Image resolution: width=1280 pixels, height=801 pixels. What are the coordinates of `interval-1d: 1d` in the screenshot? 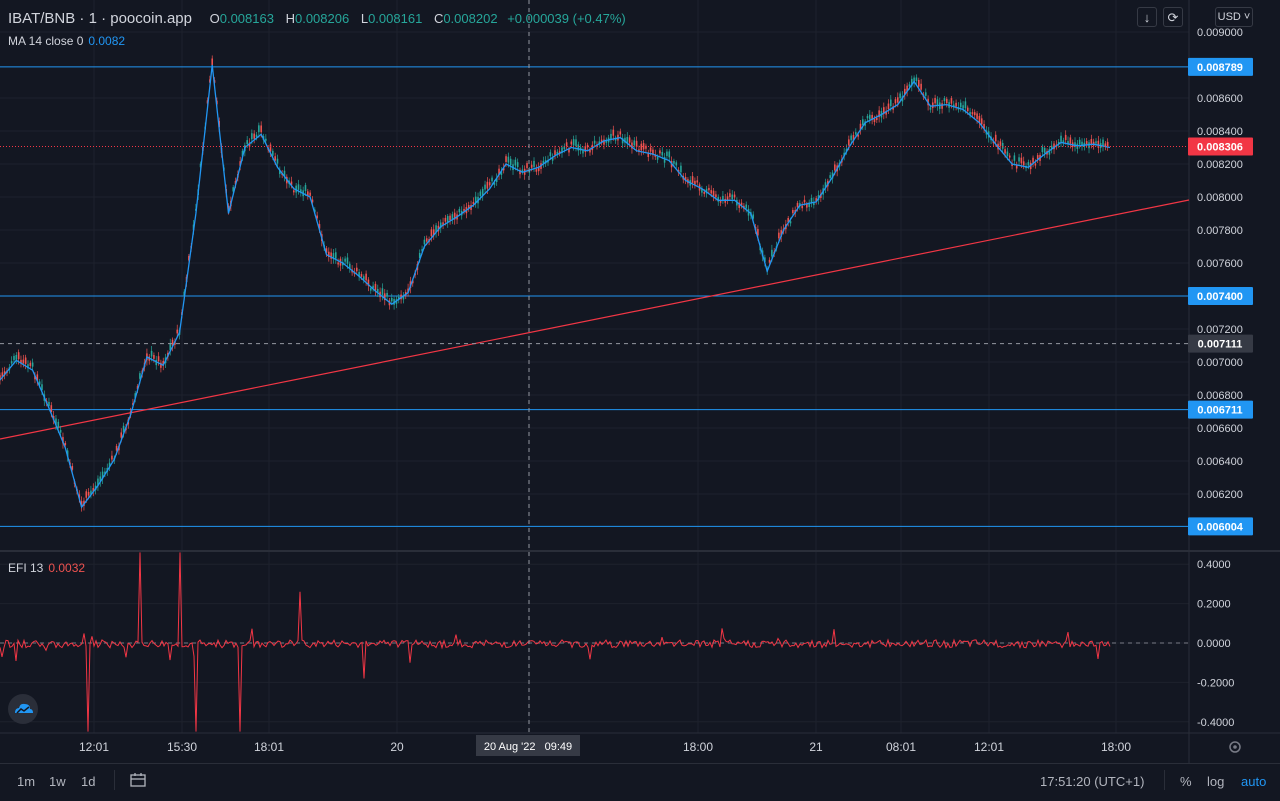 It's located at (88, 781).